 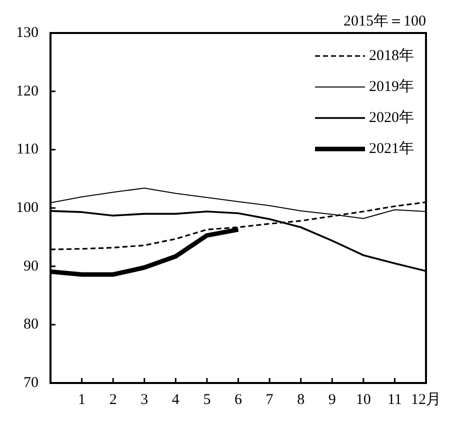 I want to click on x-tick-label: 9, so click(x=332, y=400).